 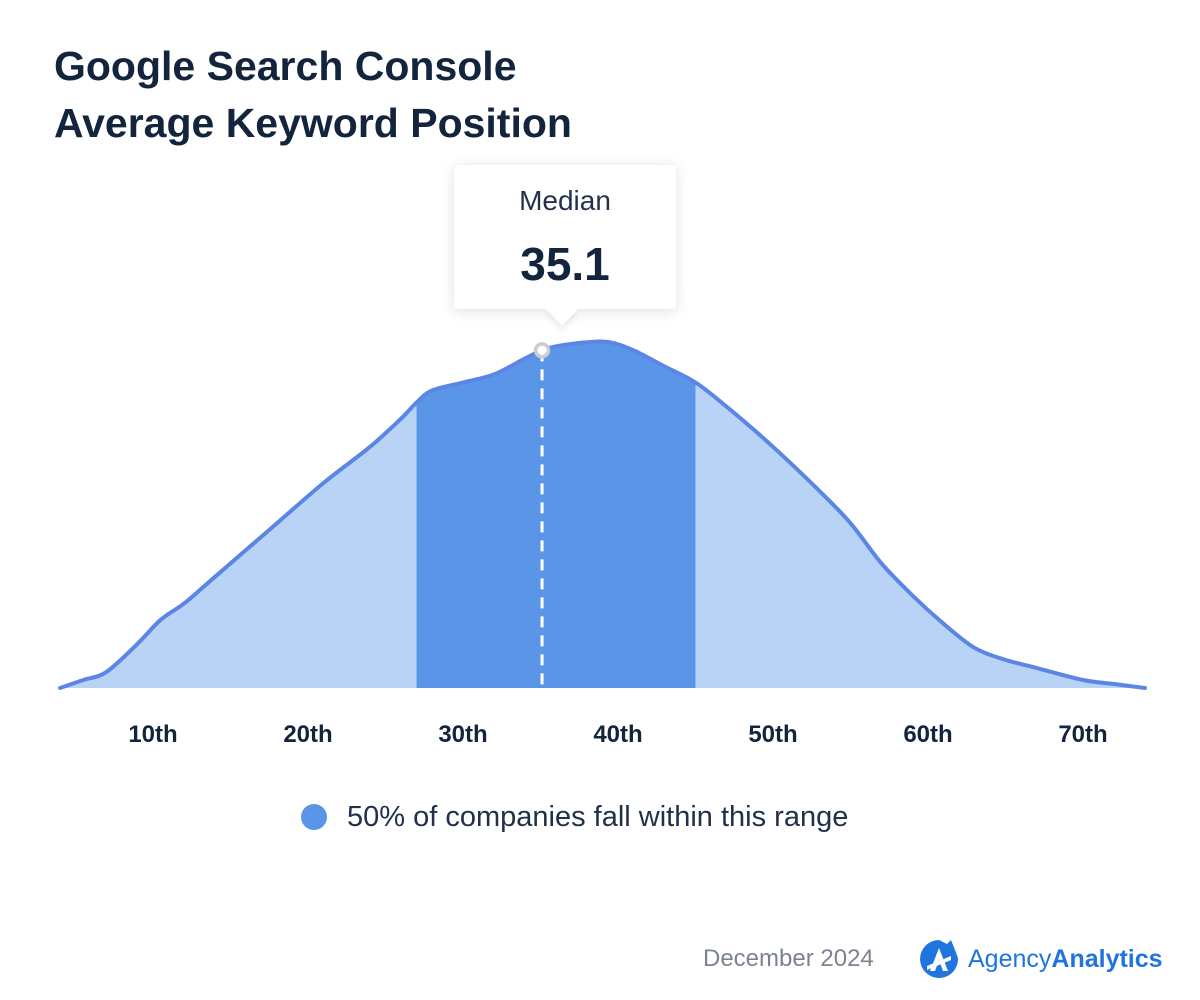 What do you see at coordinates (617, 734) in the screenshot?
I see `x-tick-label: 40th` at bounding box center [617, 734].